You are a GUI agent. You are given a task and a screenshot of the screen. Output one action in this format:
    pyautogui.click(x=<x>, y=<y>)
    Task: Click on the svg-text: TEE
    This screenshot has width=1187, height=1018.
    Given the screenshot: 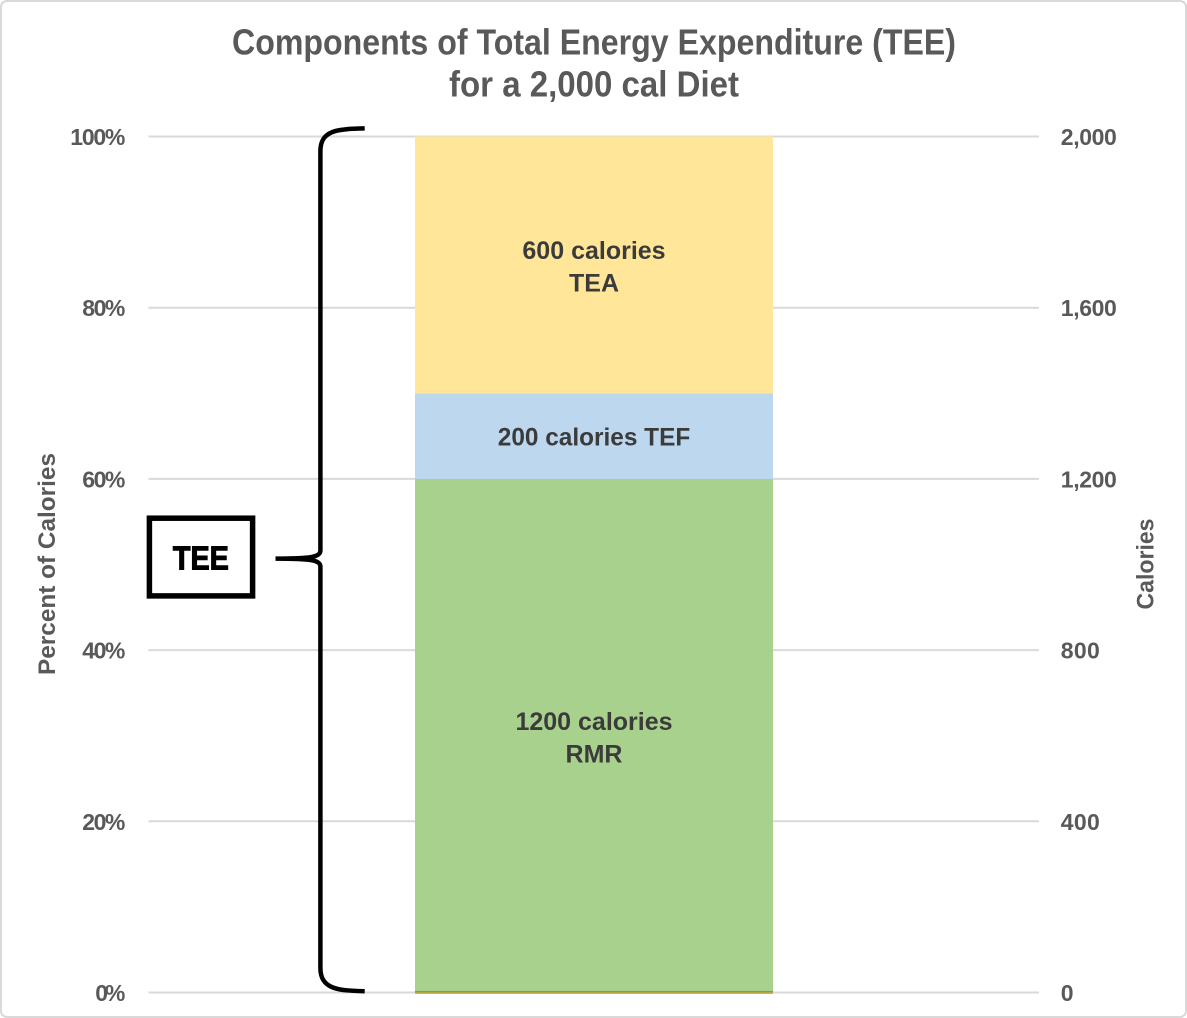 What is the action you would take?
    pyautogui.click(x=201, y=558)
    